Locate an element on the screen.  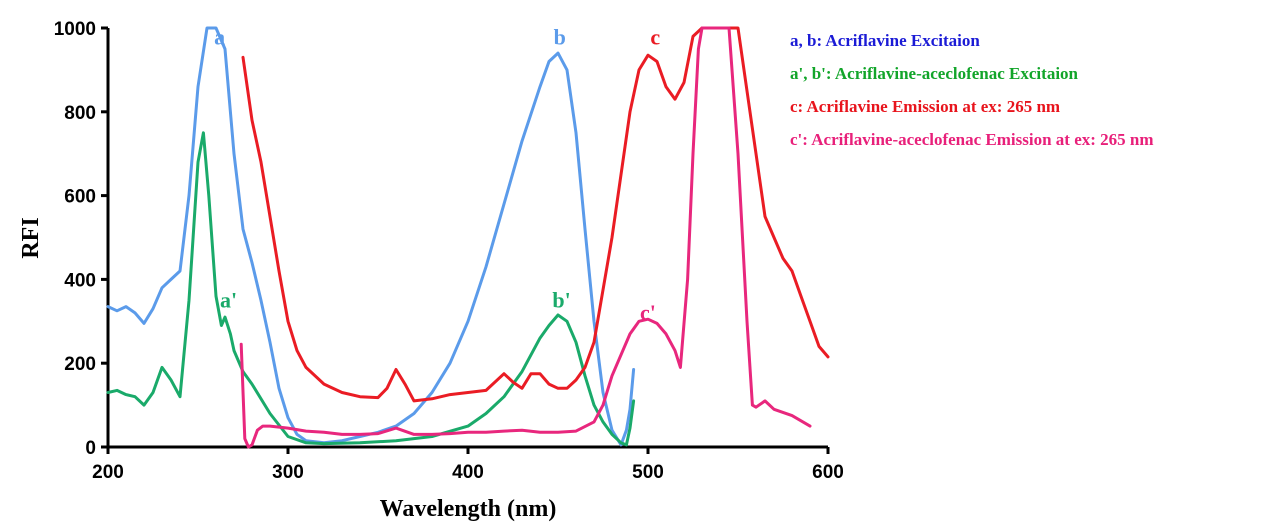
curve-label: a is located at coordinates (219, 36).